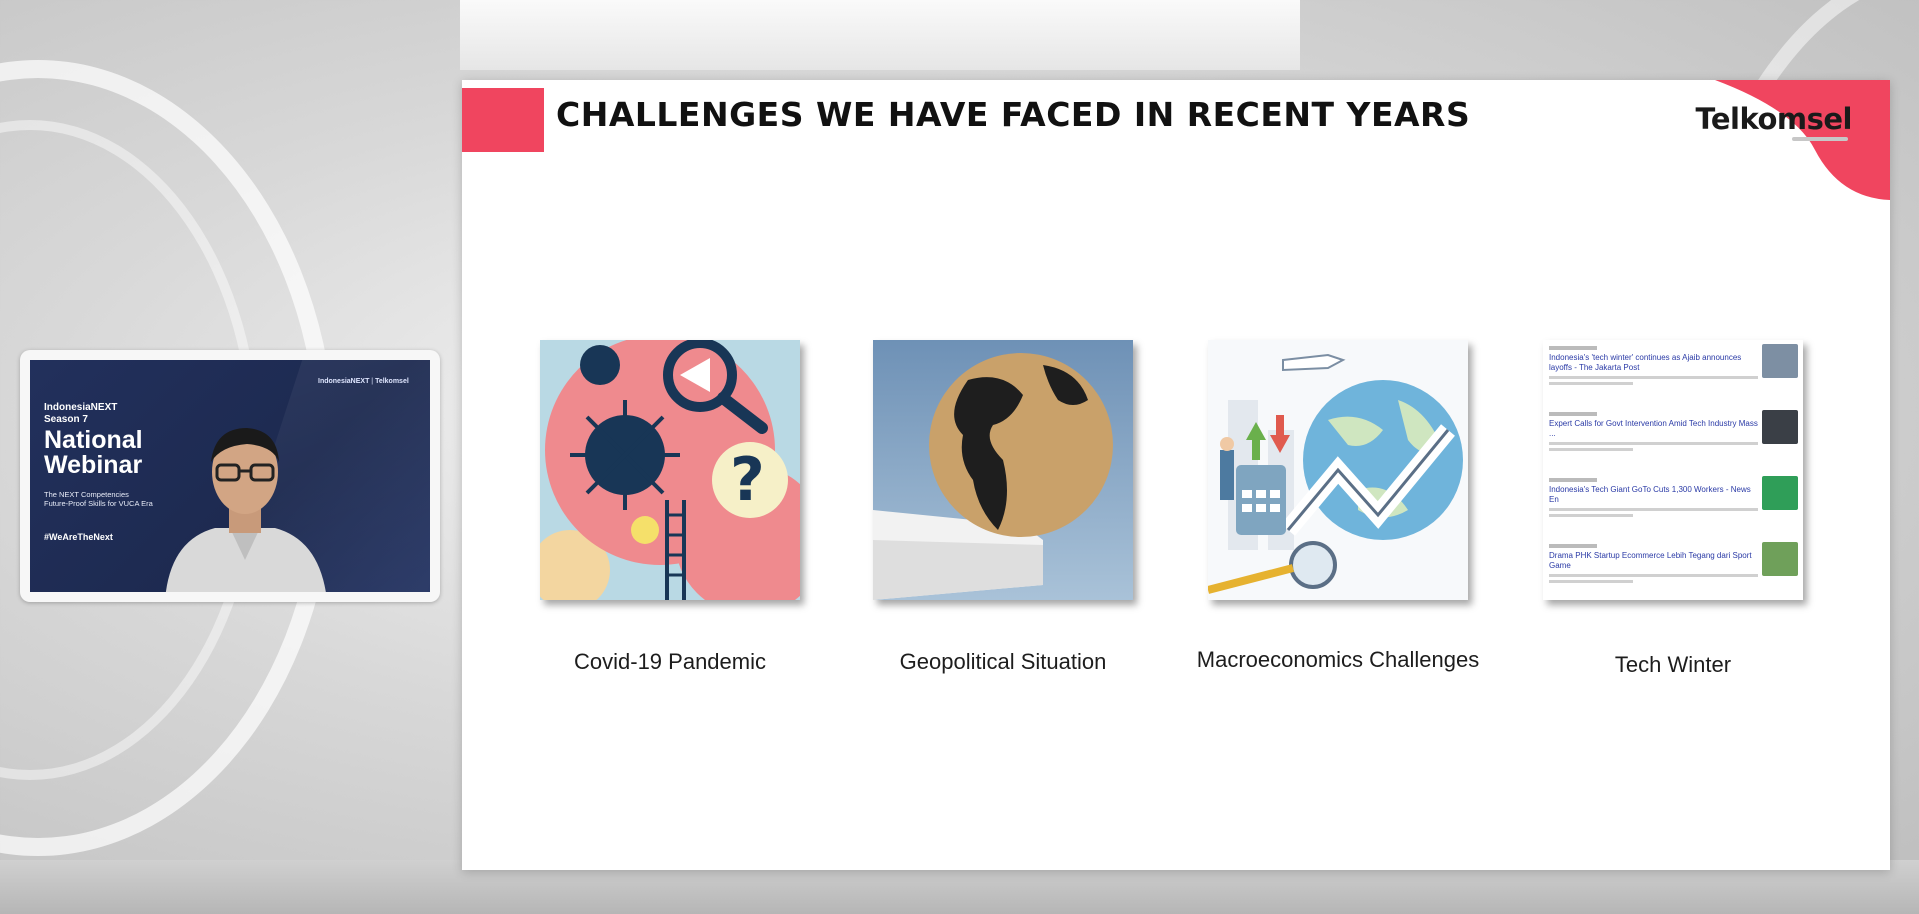  I want to click on card-macroeconomics: Macroeconomics Challenges, so click(1338, 506).